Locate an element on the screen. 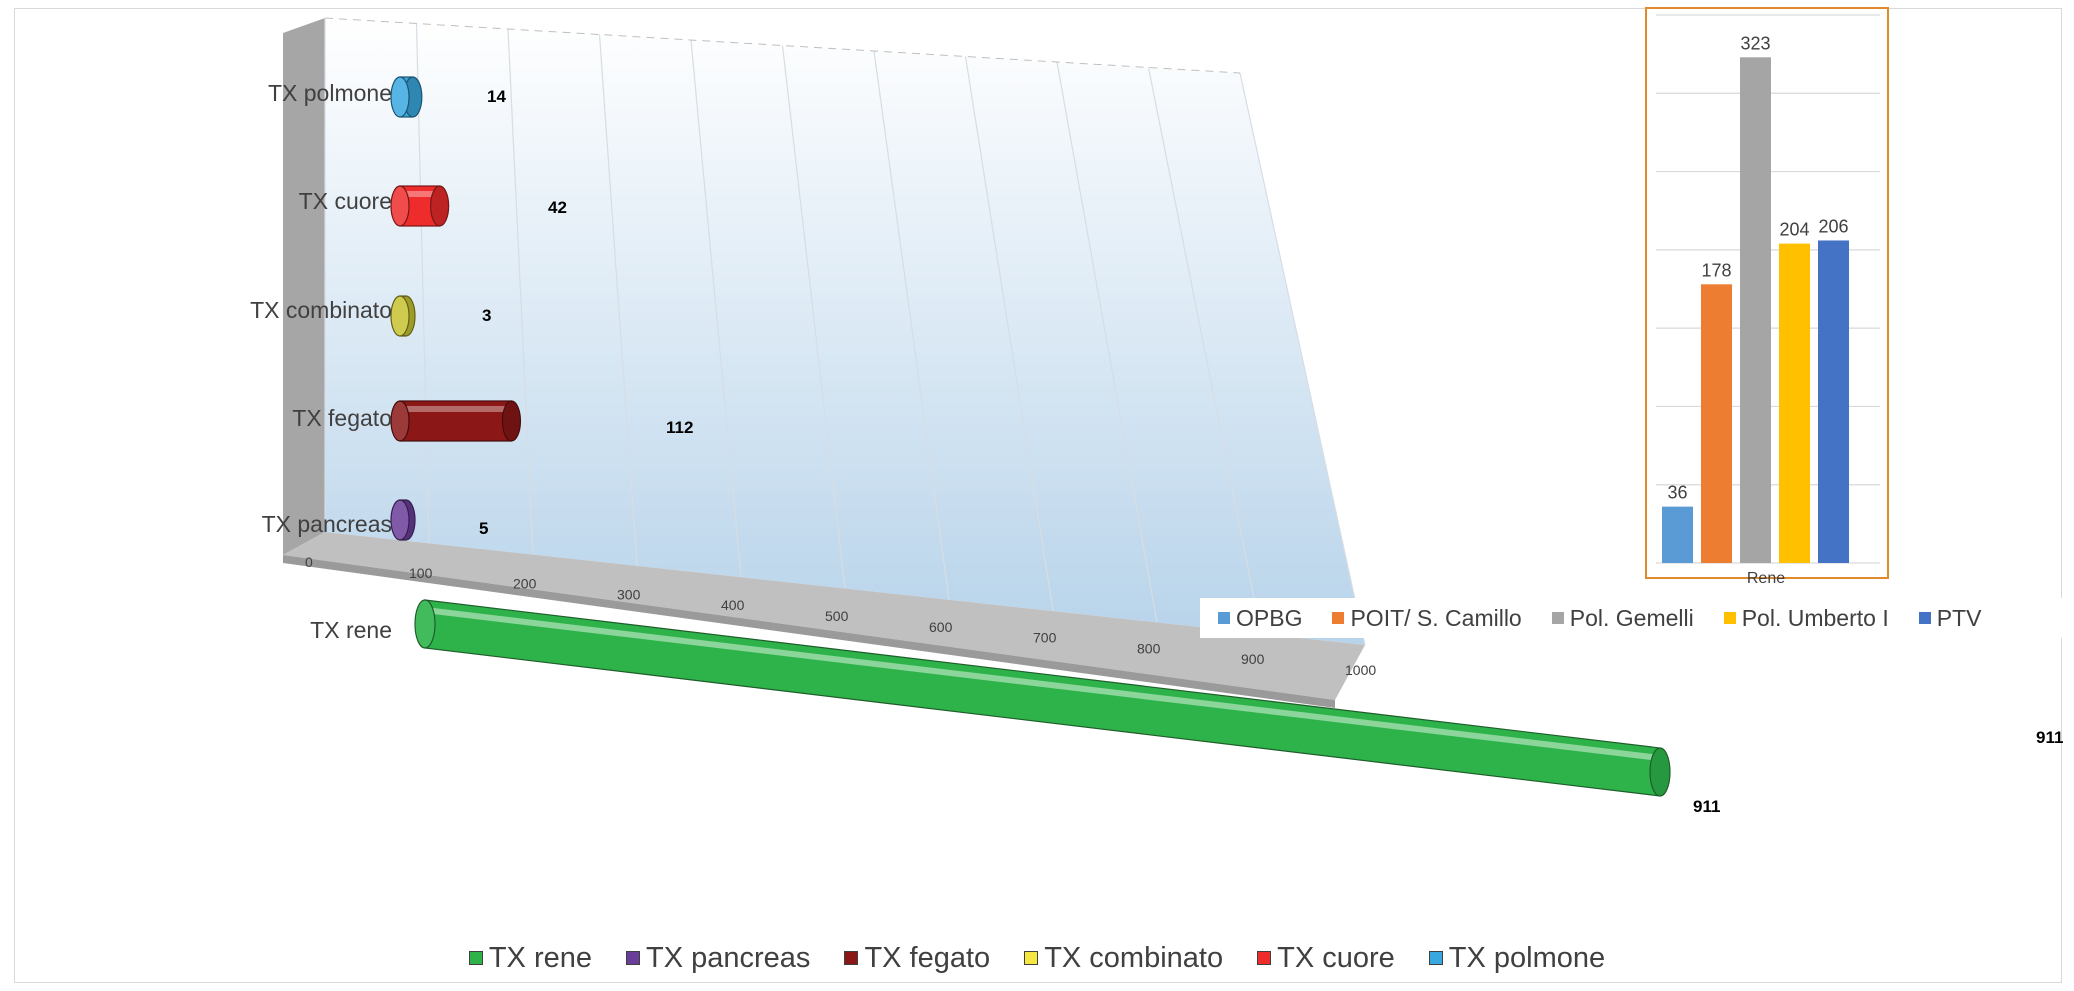 This screenshot has height=991, width=2074. x-tick-label: 200 is located at coordinates (525, 584).